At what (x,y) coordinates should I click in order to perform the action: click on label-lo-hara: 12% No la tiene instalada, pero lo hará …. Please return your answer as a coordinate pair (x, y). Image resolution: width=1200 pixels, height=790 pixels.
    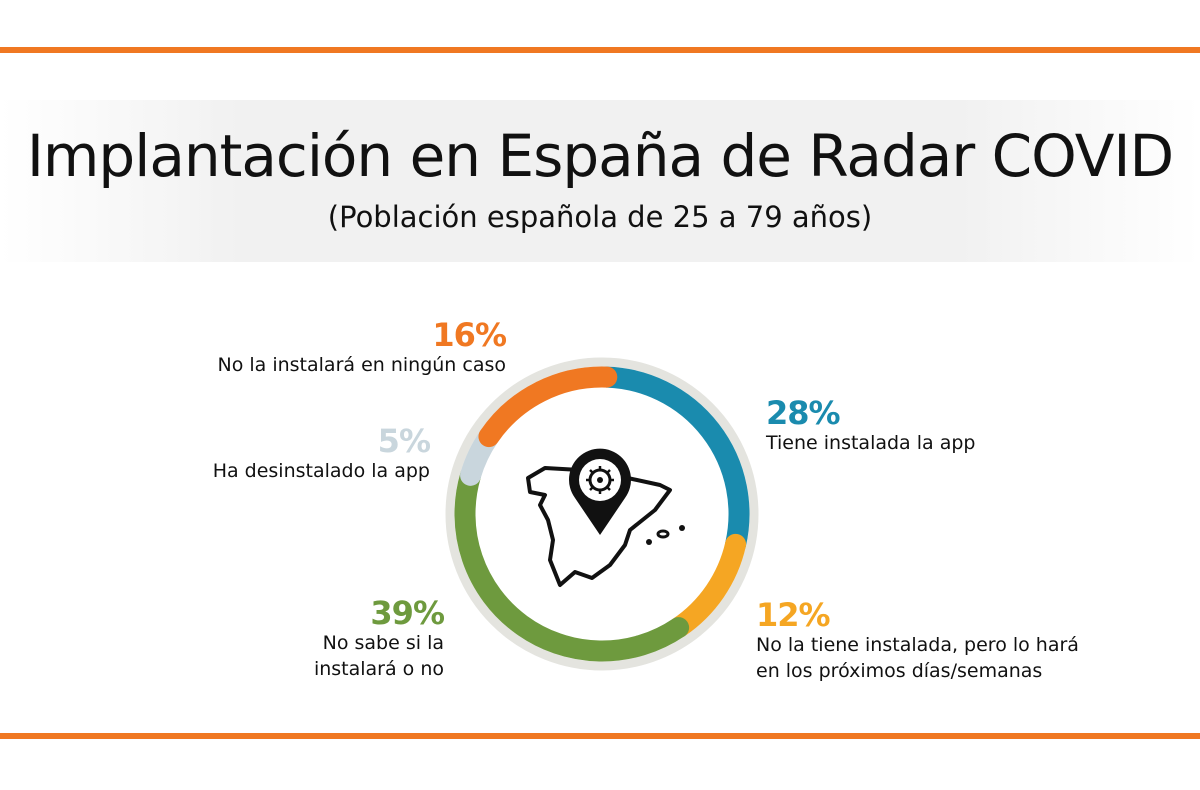
    Looking at the image, I should click on (921, 641).